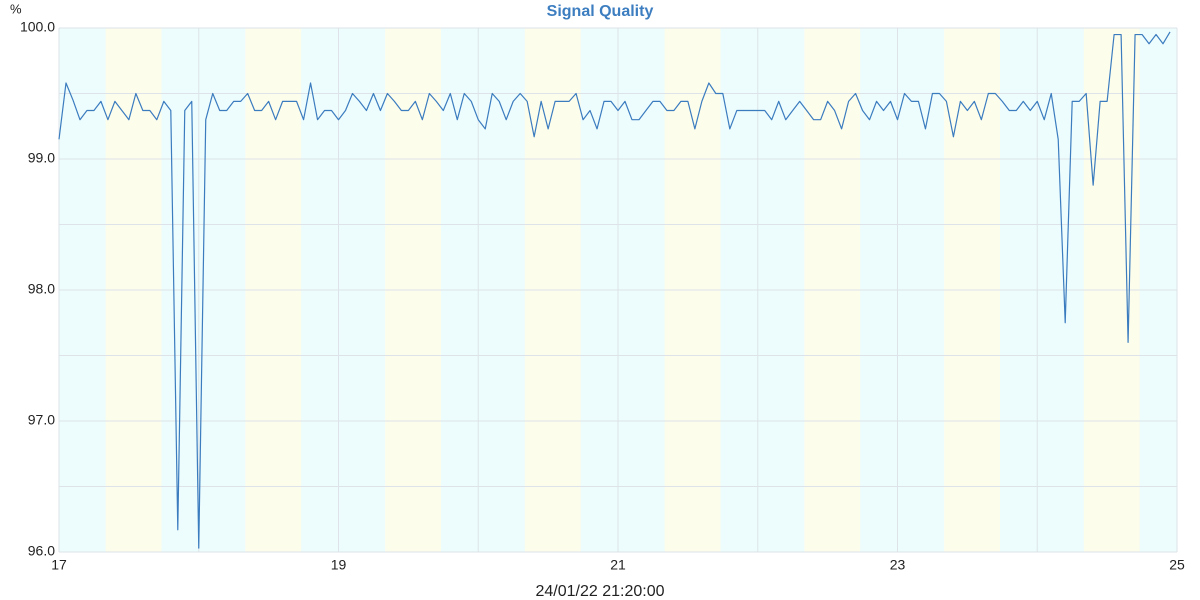  Describe the element at coordinates (618, 565) in the screenshot. I see `x-tick-label: 21` at that location.